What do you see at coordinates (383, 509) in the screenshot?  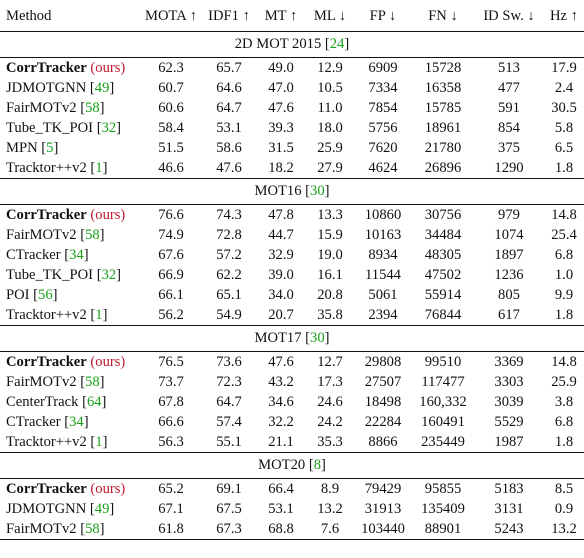 I see `cell-fp: 31913` at bounding box center [383, 509].